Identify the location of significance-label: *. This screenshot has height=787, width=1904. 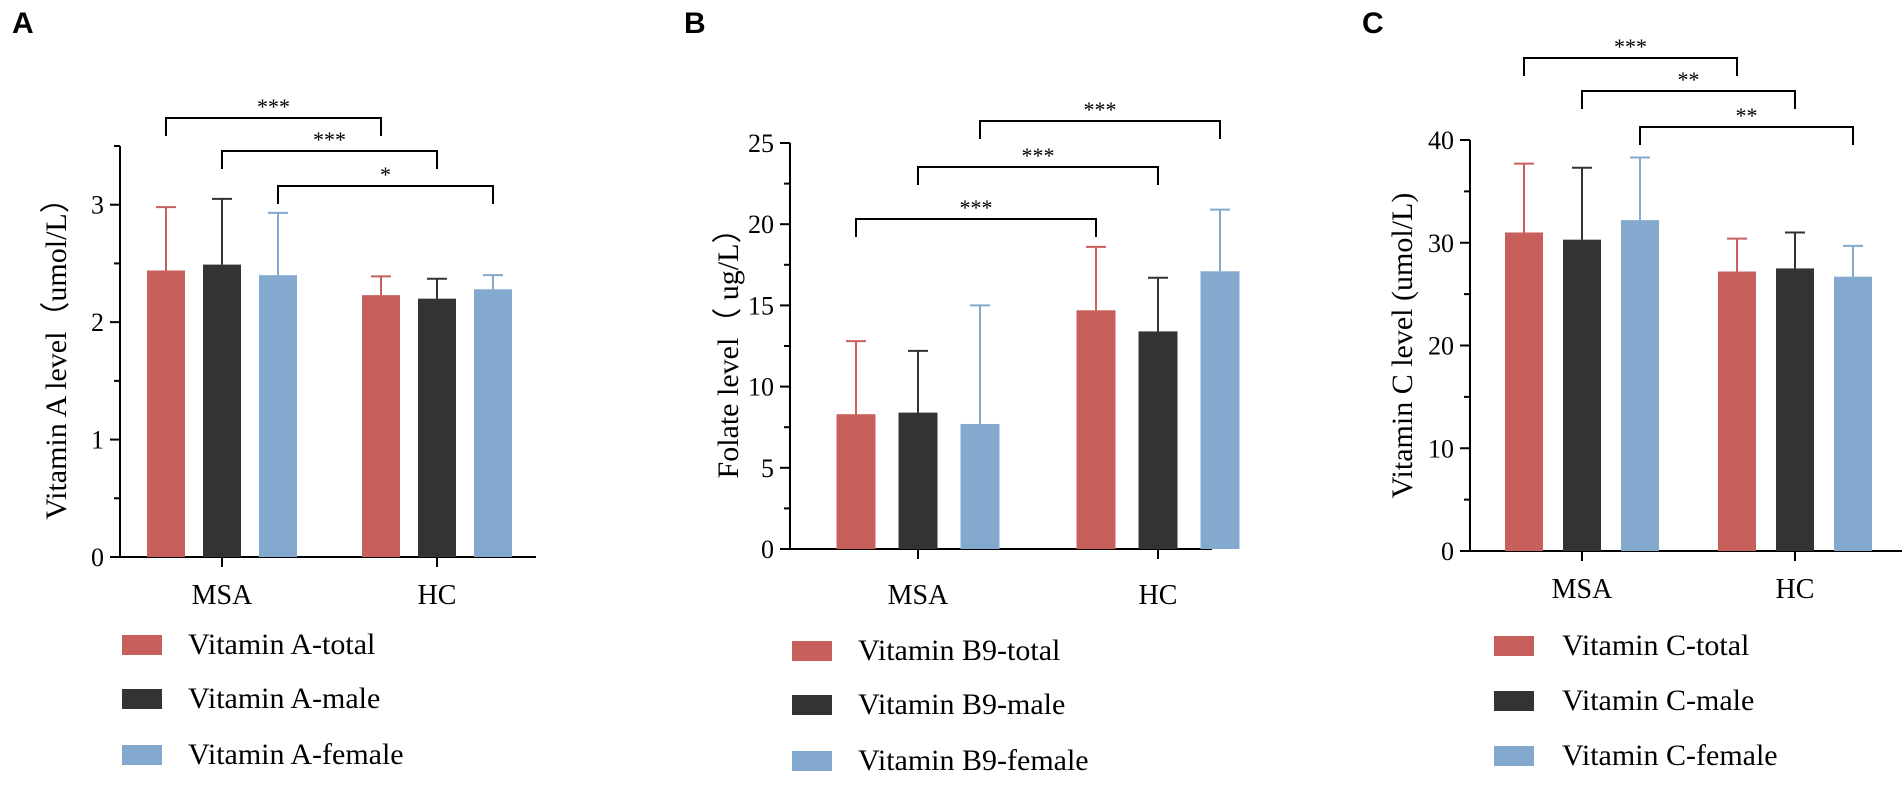
(385, 174).